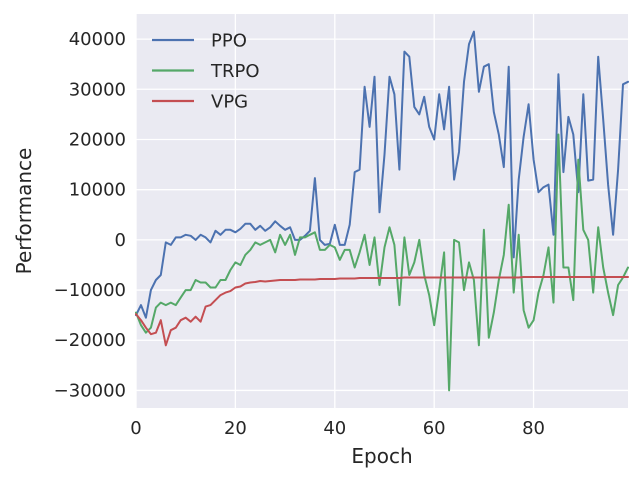 This screenshot has height=484, width=640. Describe the element at coordinates (533, 428) in the screenshot. I see `x-tick-label: 80` at that location.